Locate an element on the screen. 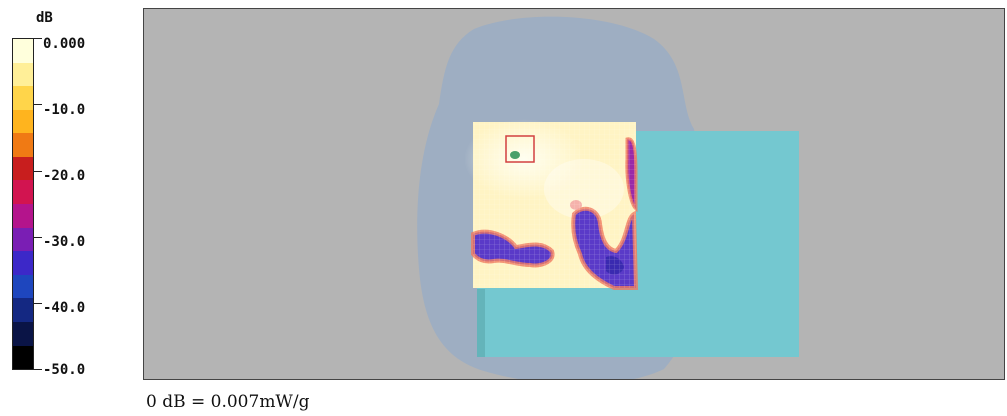 Image resolution: width=1007 pixels, height=416 pixels. legend-tick-label: -20.0 is located at coordinates (64, 176).